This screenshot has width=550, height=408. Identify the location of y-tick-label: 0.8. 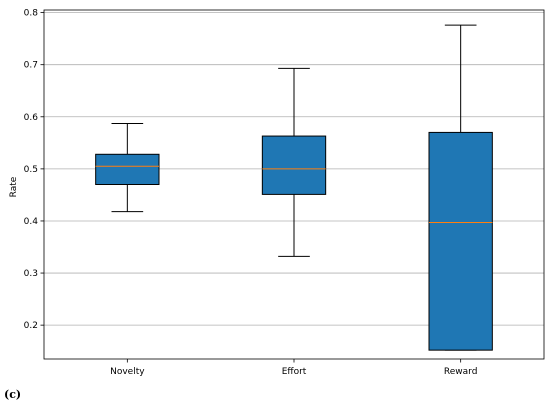
(31, 14).